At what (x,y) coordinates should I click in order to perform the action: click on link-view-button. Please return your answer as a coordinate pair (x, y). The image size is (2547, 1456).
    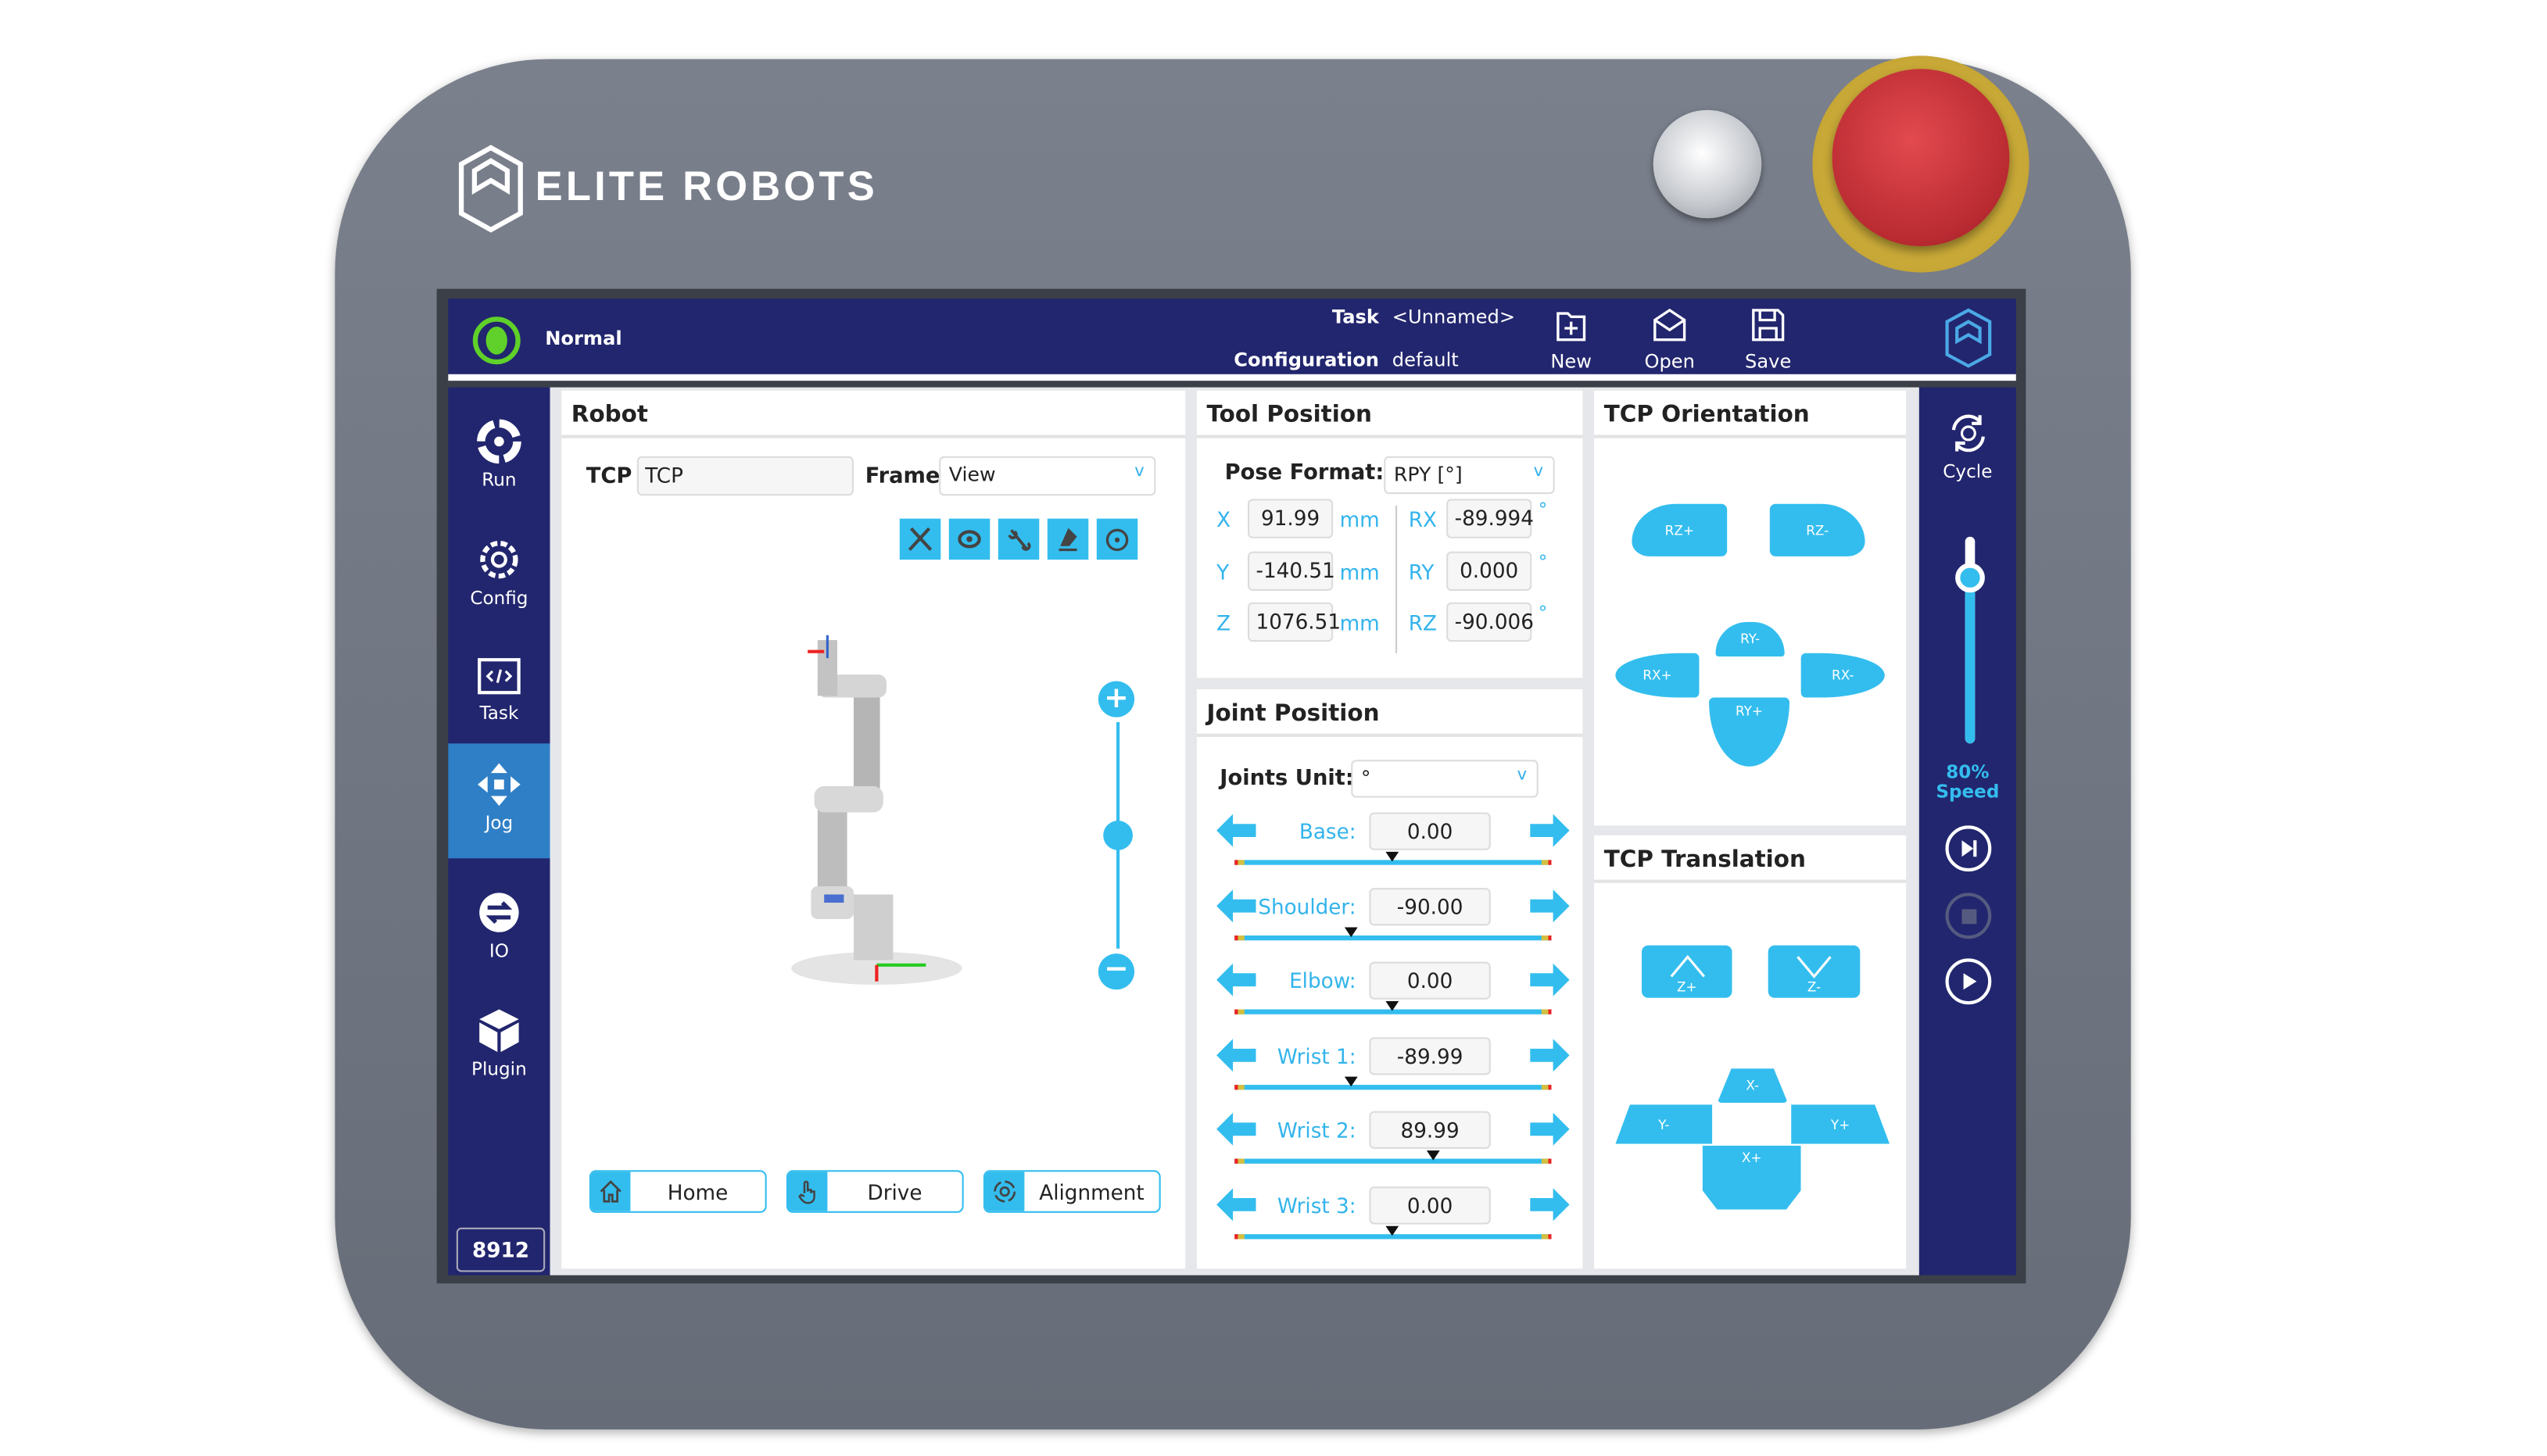
    Looking at the image, I should click on (1019, 539).